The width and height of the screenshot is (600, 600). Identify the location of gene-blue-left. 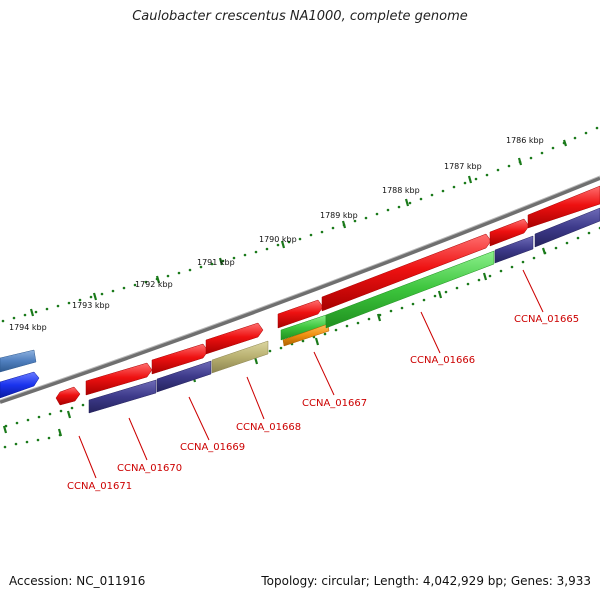
(20, 385).